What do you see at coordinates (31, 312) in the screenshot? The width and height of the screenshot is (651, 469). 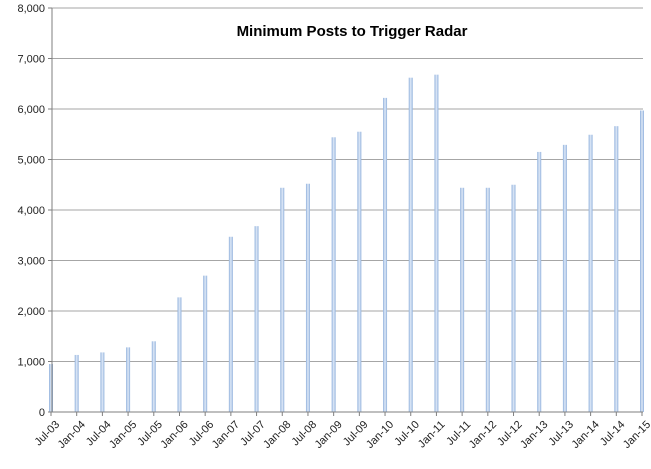 I see `y-tick-label: 2,000` at bounding box center [31, 312].